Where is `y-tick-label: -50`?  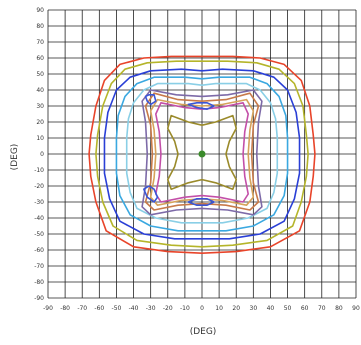
y-tick-label: -50 is located at coordinates (39, 234).